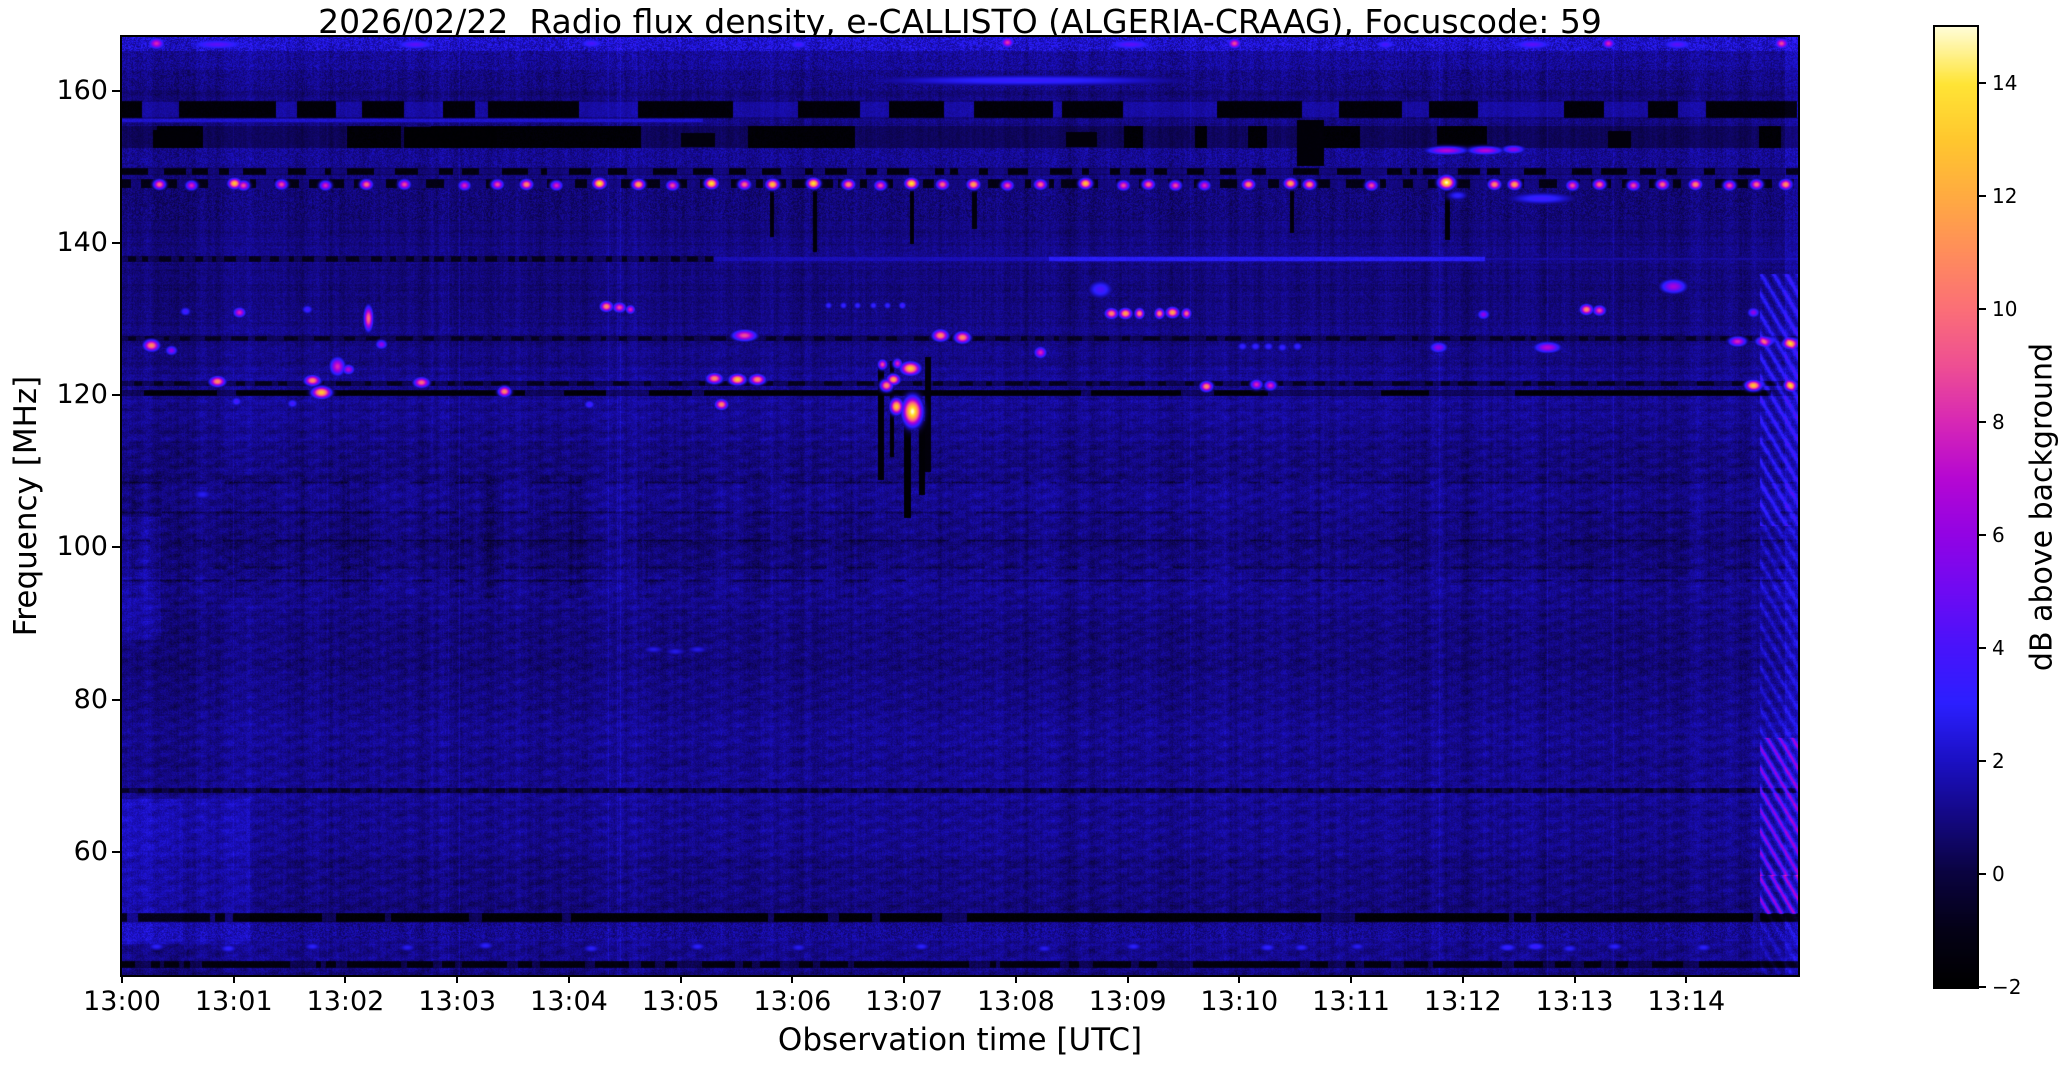 Image resolution: width=2066 pixels, height=1067 pixels. What do you see at coordinates (1686, 1001) in the screenshot?
I see `x-tick-label: 13:14` at bounding box center [1686, 1001].